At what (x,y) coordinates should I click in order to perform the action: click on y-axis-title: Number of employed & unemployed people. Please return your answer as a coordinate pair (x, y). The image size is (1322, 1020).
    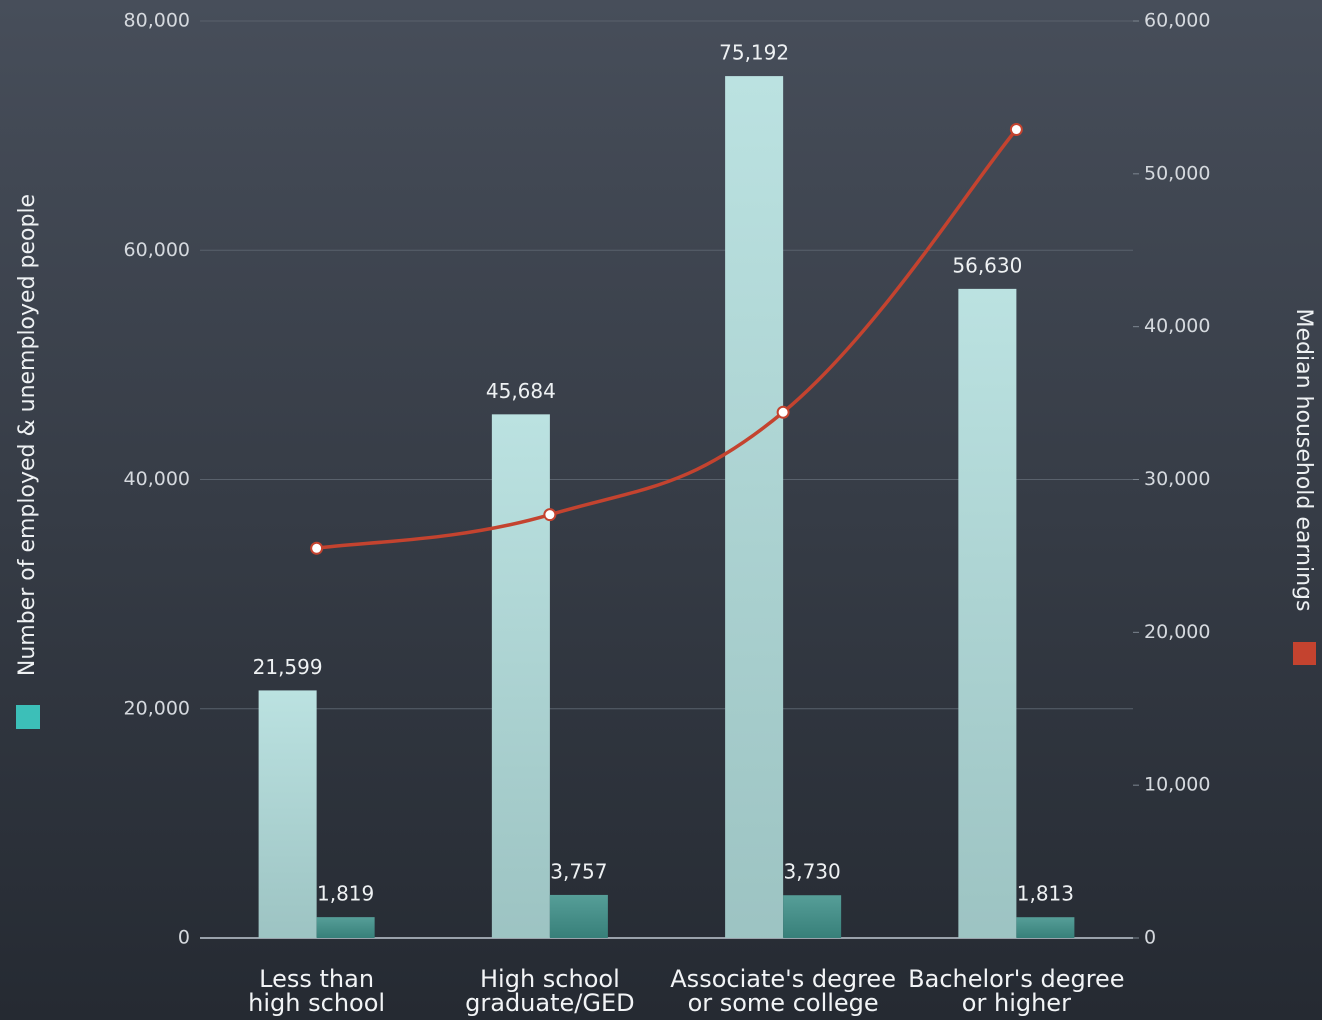
    Looking at the image, I should click on (27, 435).